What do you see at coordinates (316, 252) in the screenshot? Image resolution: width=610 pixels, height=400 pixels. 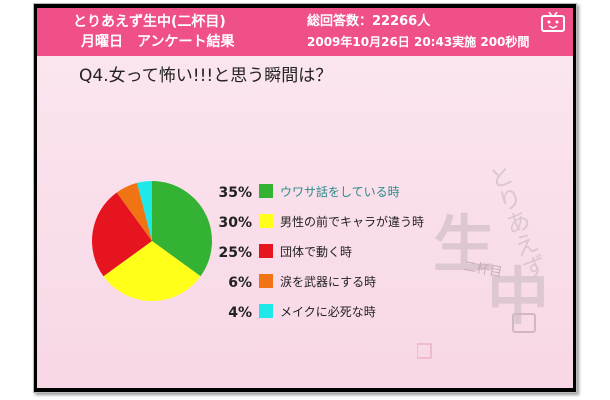 I see `legend-label-3: 団体で動く時` at bounding box center [316, 252].